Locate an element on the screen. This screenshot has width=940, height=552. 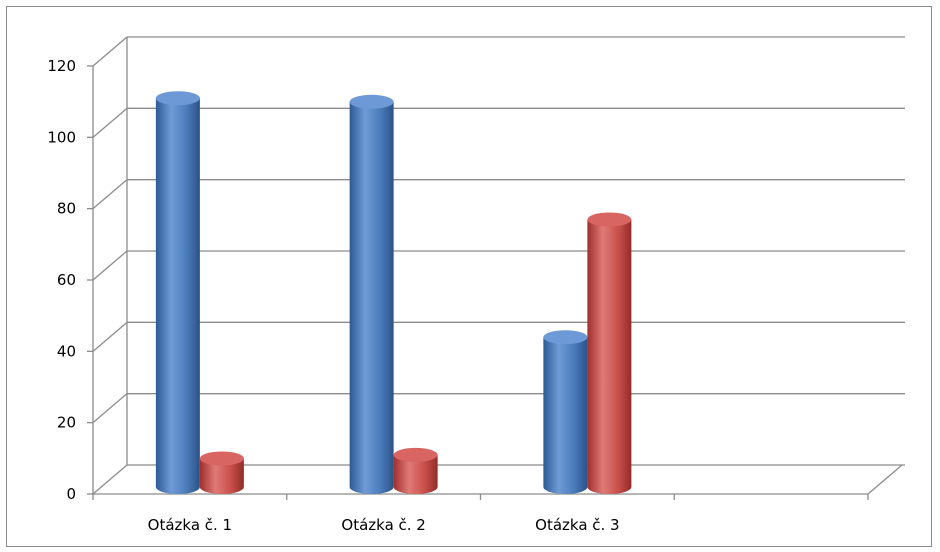
y-tick-label: 20 is located at coordinates (66, 423).